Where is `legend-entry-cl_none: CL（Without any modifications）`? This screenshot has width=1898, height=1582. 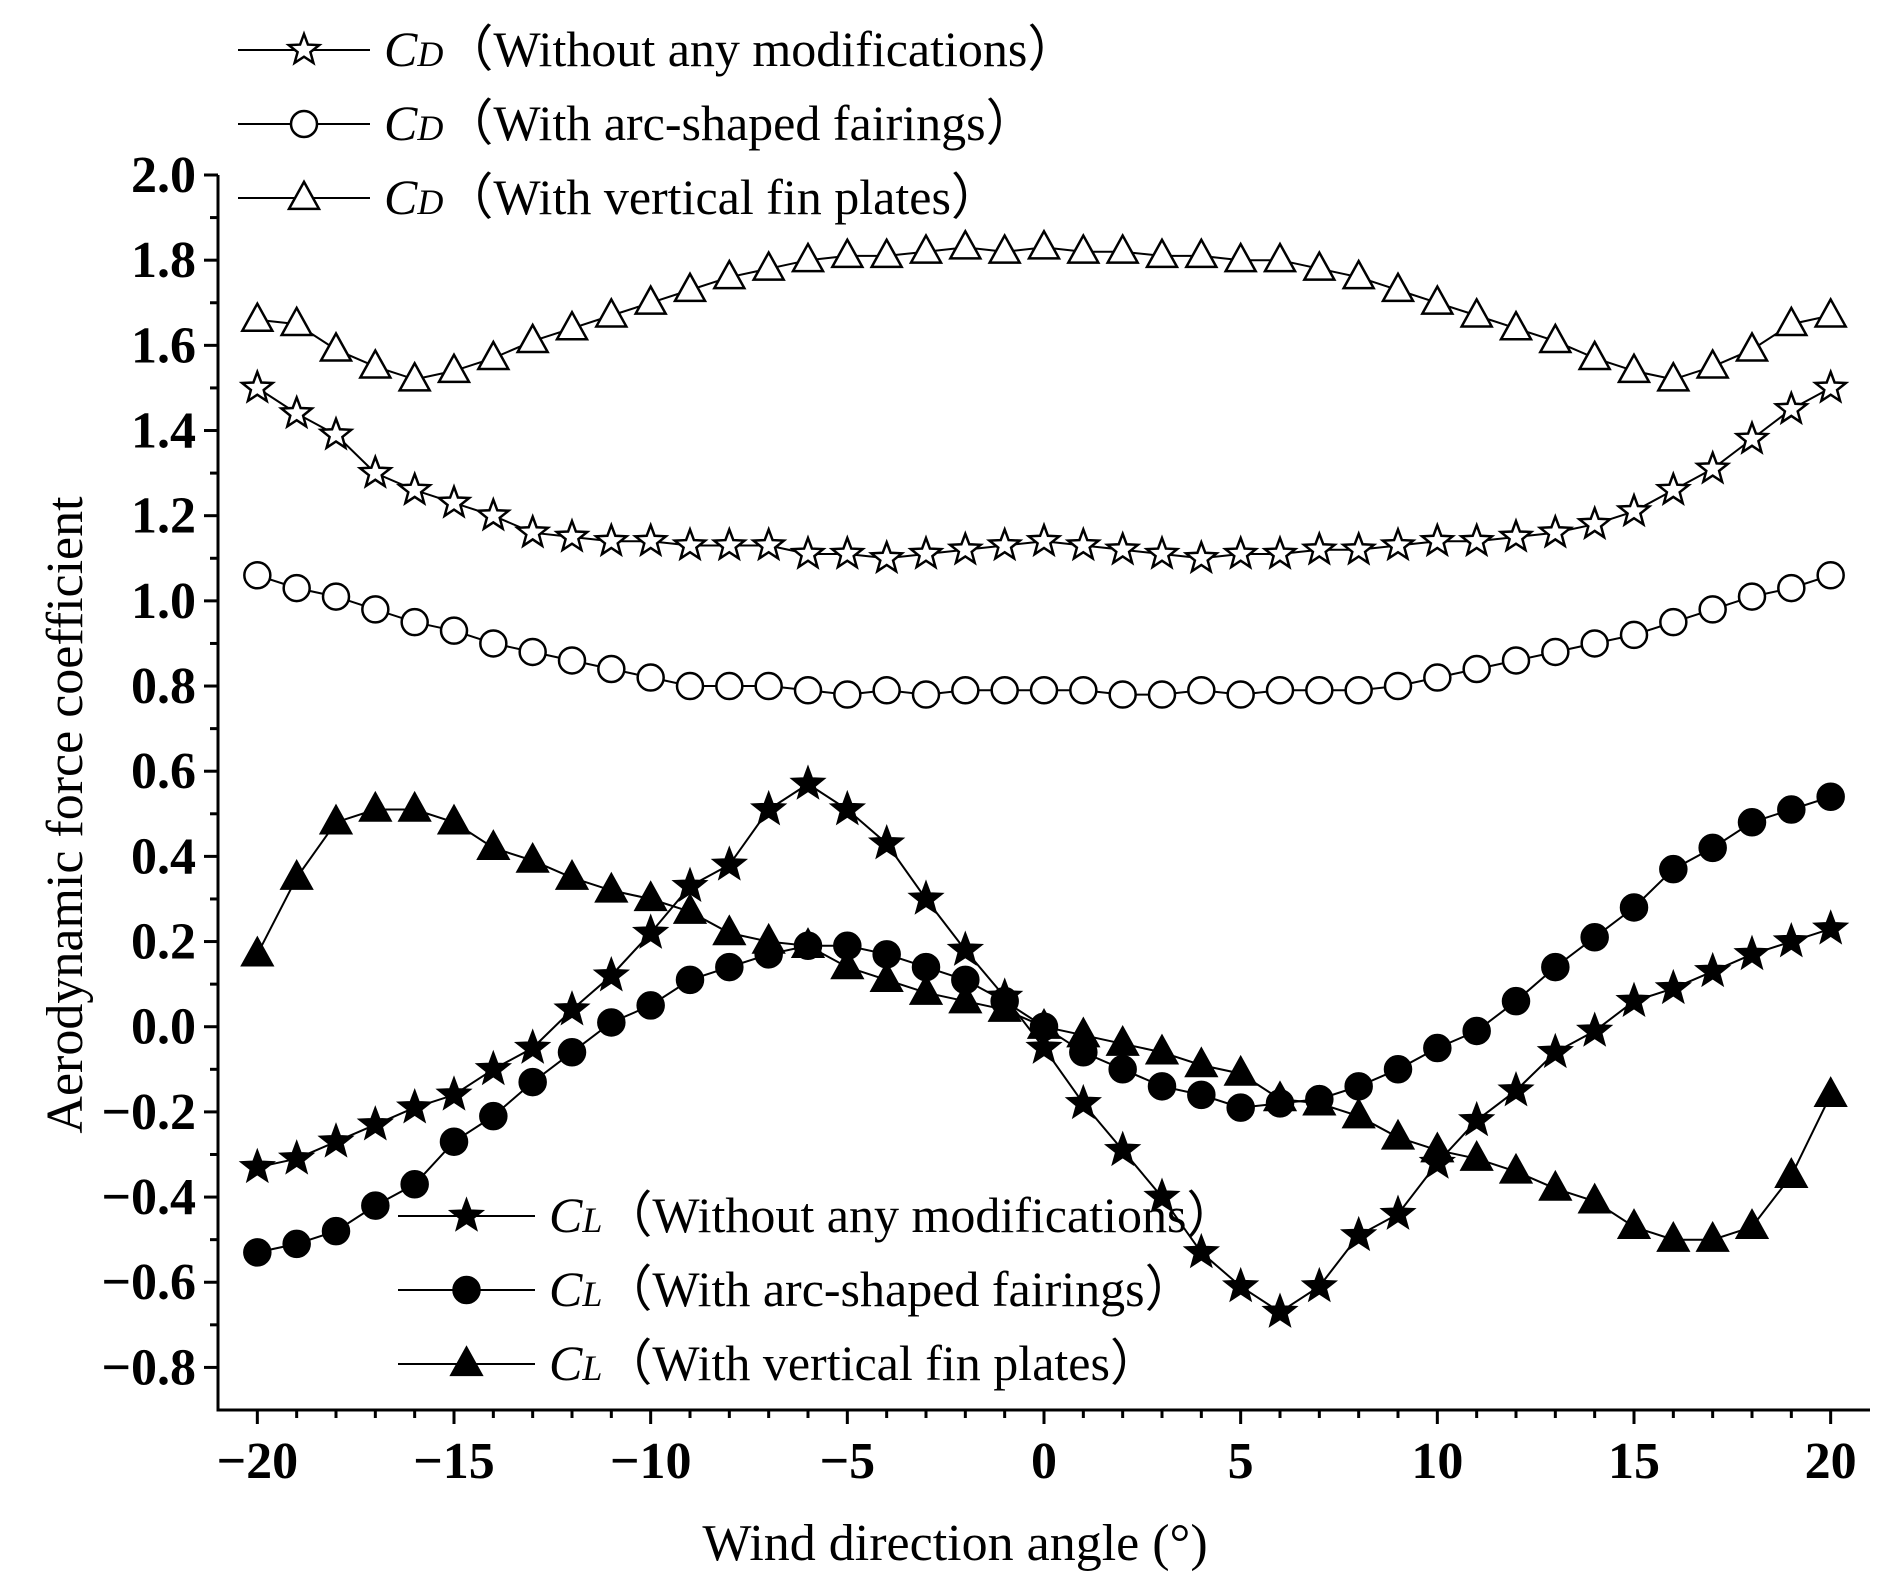 legend-entry-cl_none: CL（Without any modifications） is located at coordinates (817, 1215).